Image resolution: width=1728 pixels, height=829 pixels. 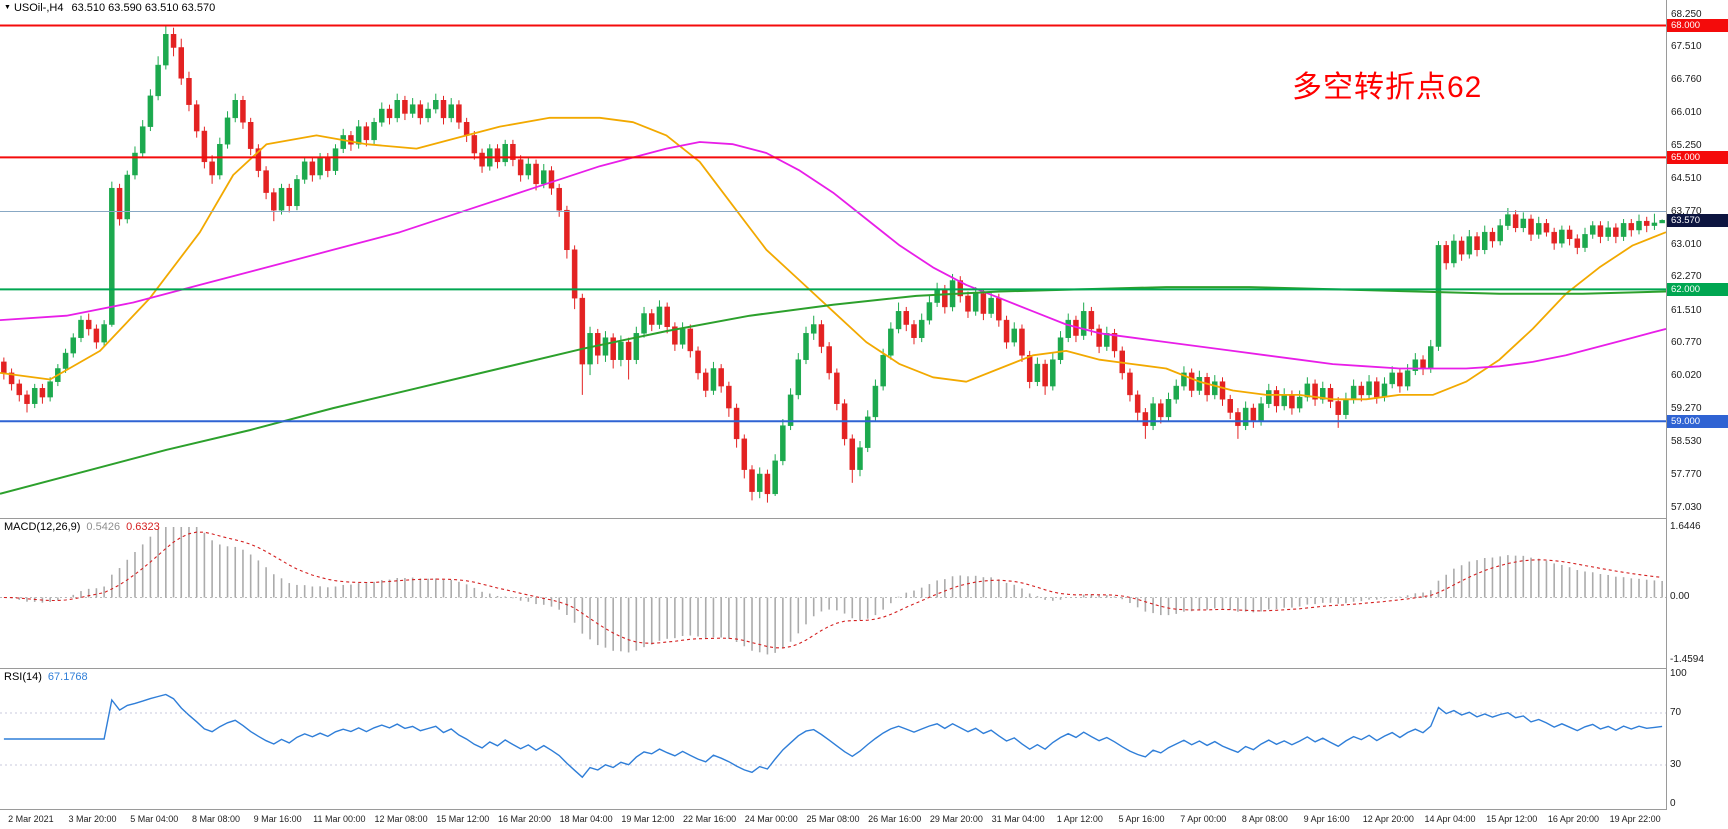 I want to click on ohlc-values: 63.510 63.590 63.510 63.570, so click(x=143, y=8).